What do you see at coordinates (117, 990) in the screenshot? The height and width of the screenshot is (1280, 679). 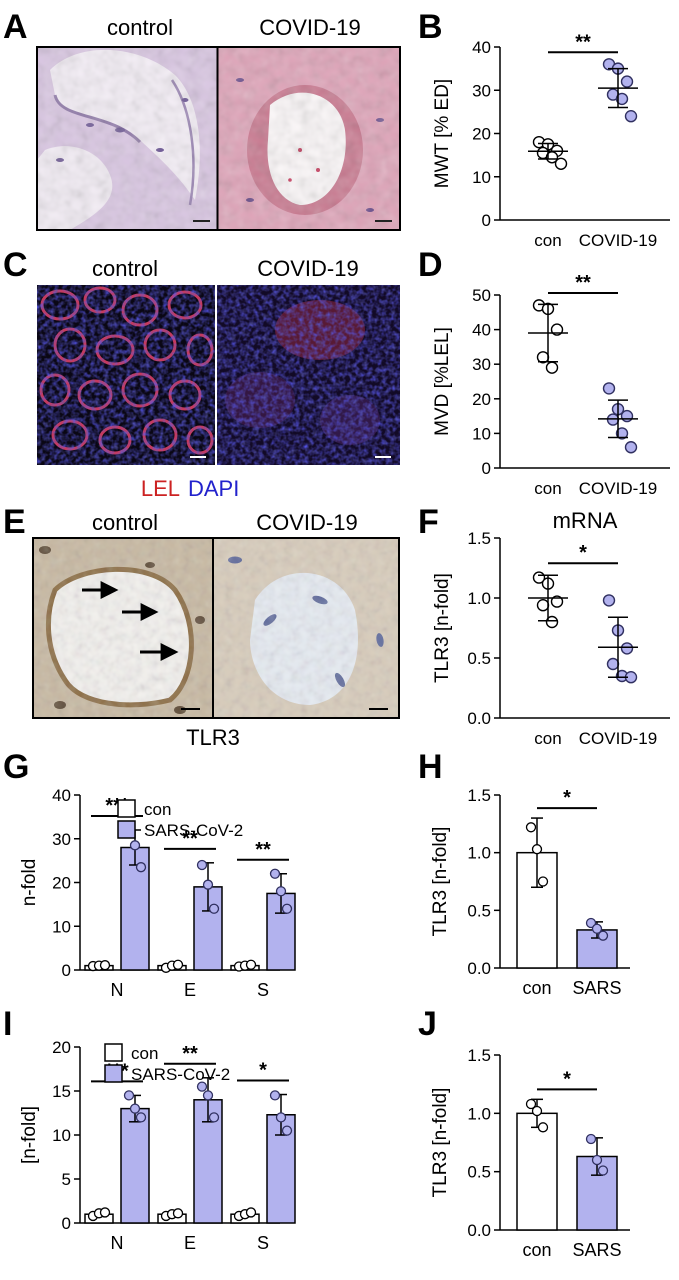 I see `x-tick-label: N` at bounding box center [117, 990].